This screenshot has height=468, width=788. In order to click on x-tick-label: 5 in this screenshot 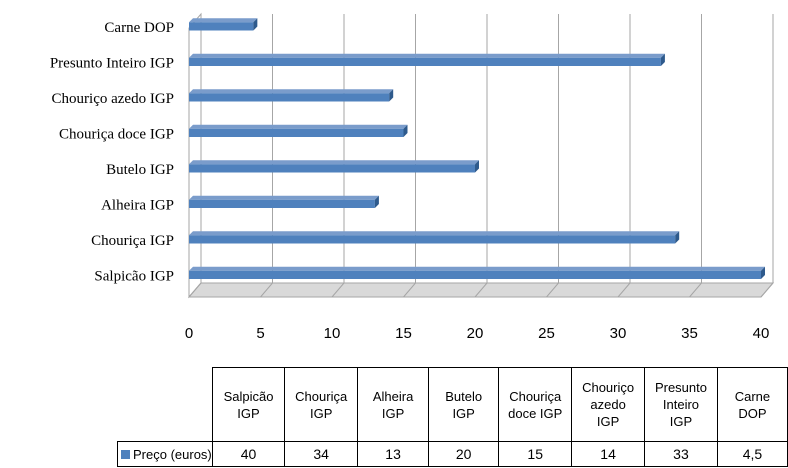, I will do `click(260, 333)`.